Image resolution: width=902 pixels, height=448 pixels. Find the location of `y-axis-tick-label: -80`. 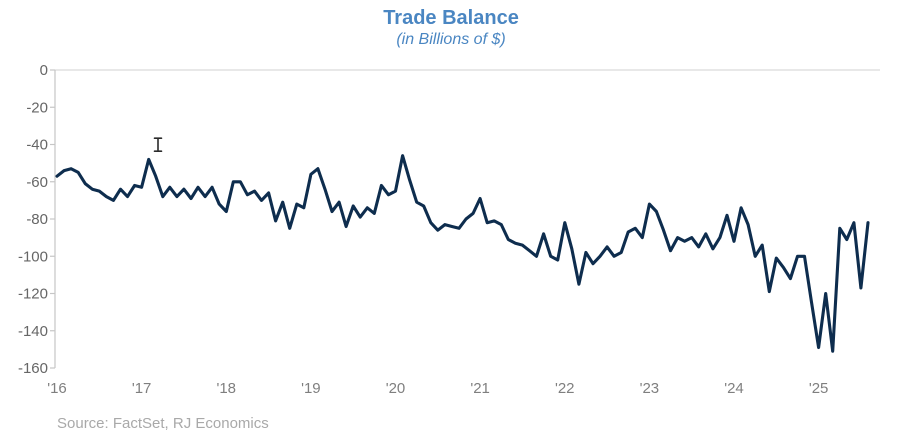

y-axis-tick-label: -80 is located at coordinates (37, 219).